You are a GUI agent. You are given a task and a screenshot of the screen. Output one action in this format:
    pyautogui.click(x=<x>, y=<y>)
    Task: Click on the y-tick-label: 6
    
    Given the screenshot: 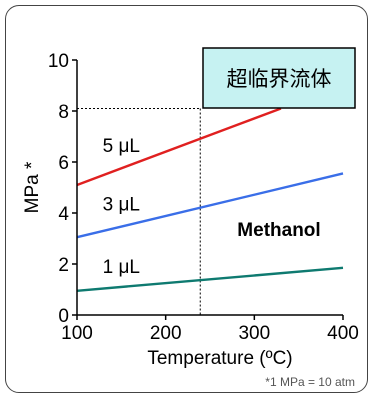 What is the action you would take?
    pyautogui.click(x=63, y=163)
    